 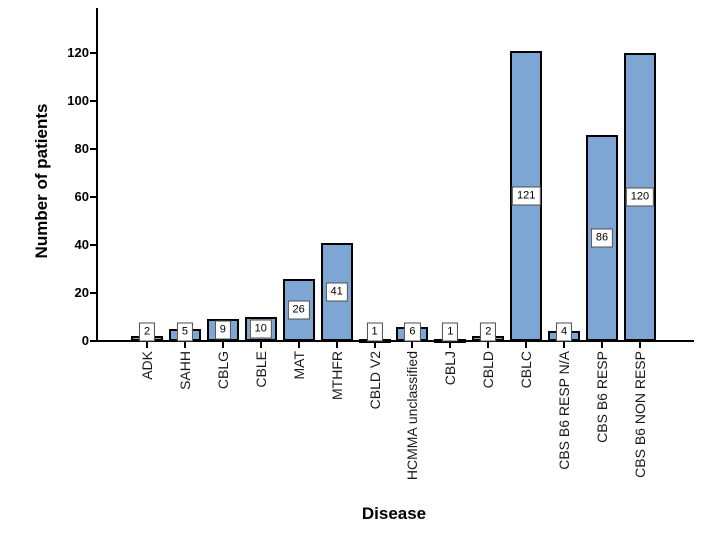 I want to click on y-tick-label: 0, so click(x=85, y=340).